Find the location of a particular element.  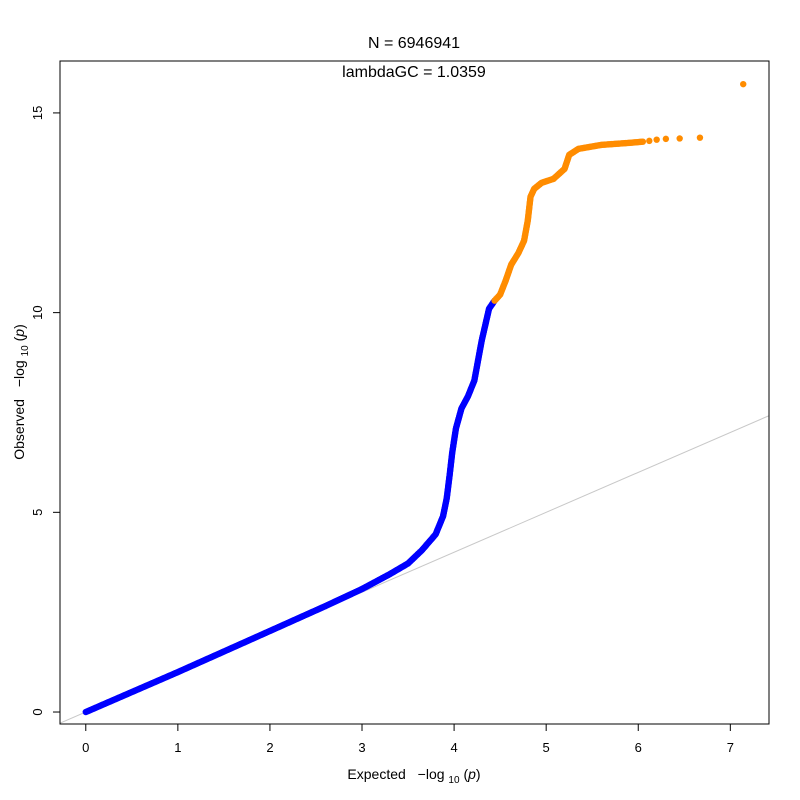

y-axis-label-var: p is located at coordinates (19, 333).